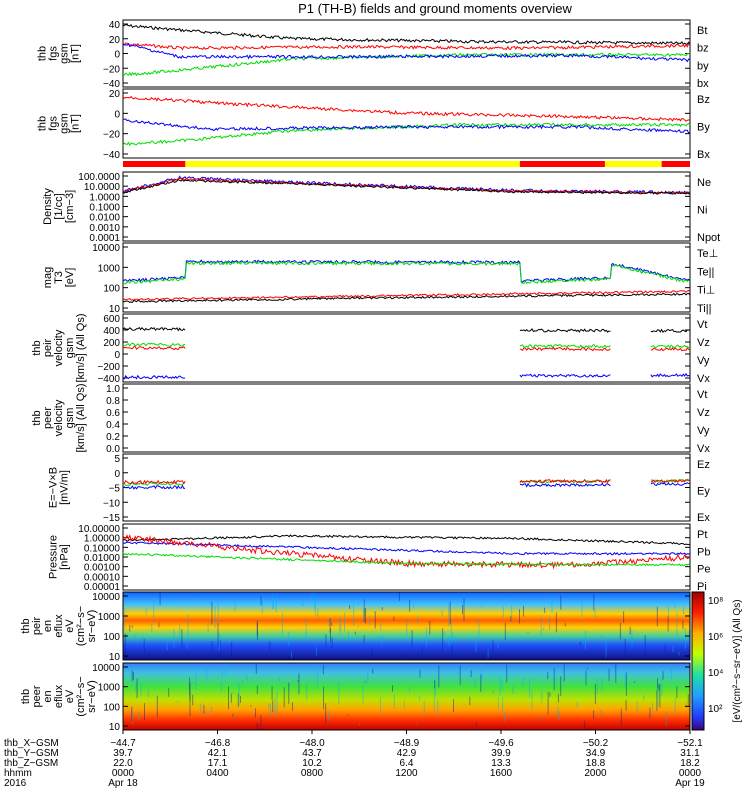  Describe the element at coordinates (690, 783) in the screenshot. I see `x-tick-label: Apr 19` at that location.